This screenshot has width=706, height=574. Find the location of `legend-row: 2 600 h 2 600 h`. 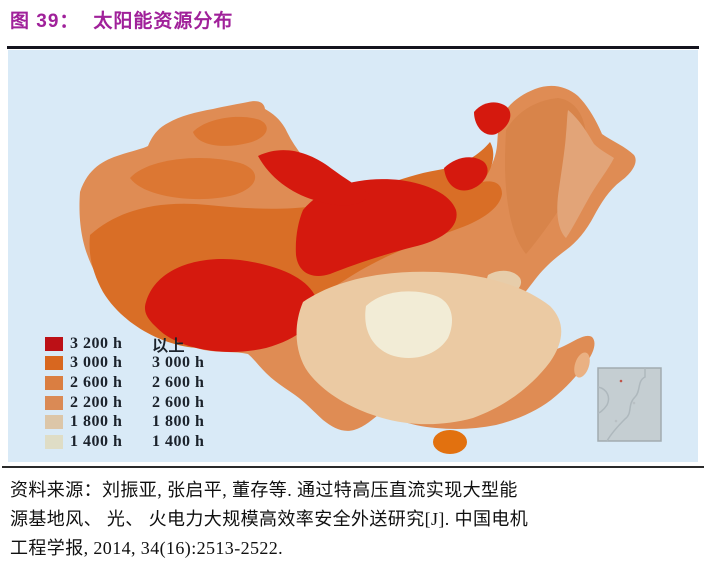

legend-row: 2 600 h 2 600 h is located at coordinates (124, 383).